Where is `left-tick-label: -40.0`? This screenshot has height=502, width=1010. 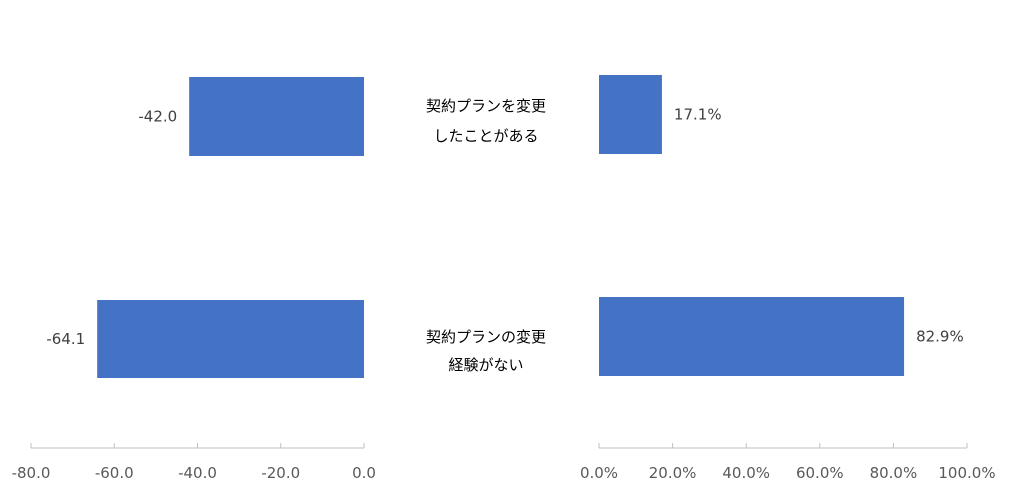
left-tick-label: -40.0 is located at coordinates (197, 473).